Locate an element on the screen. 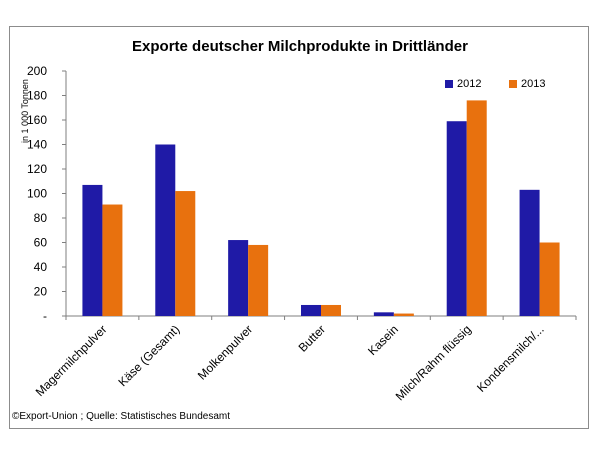  legend-label-2012: 2012 is located at coordinates (469, 84).